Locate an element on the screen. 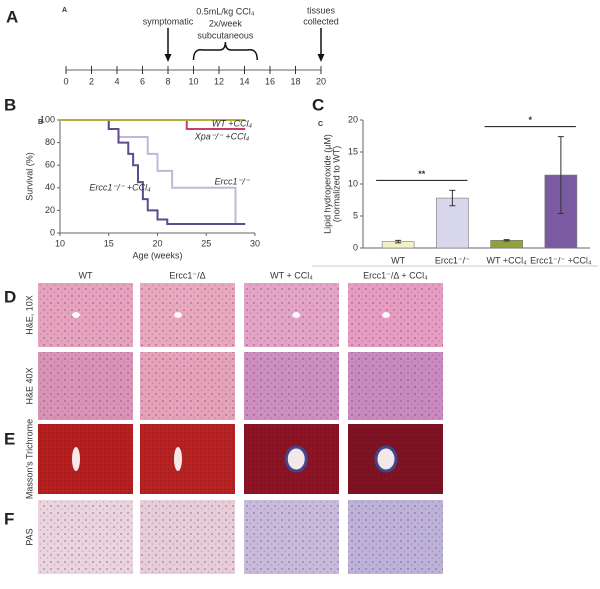  event-label: collected is located at coordinates (321, 21).